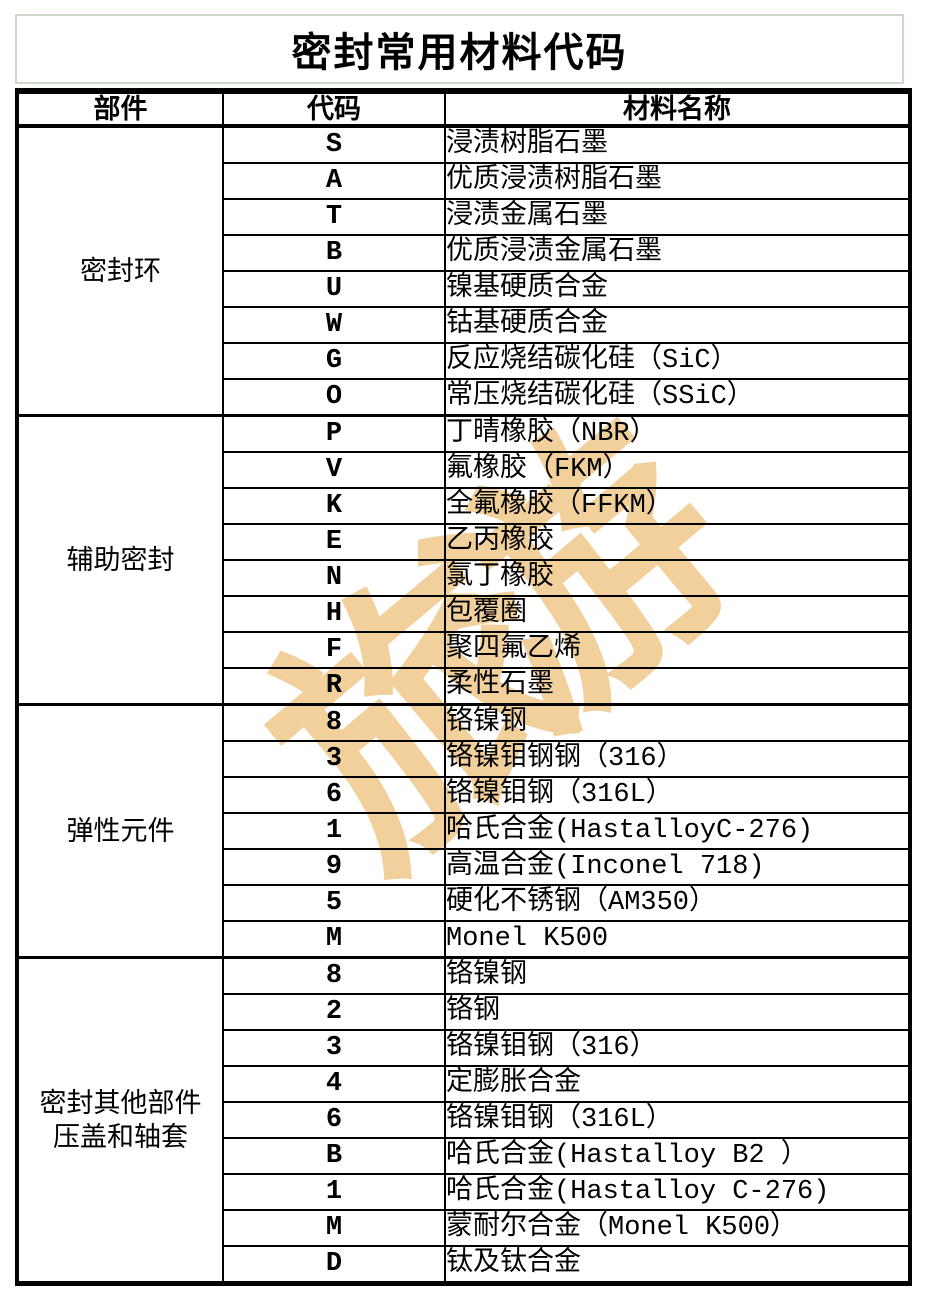 Image resolution: width=926 pixels, height=1294 pixels. I want to click on part-cell-seal-ring: 密封环, so click(120, 270).